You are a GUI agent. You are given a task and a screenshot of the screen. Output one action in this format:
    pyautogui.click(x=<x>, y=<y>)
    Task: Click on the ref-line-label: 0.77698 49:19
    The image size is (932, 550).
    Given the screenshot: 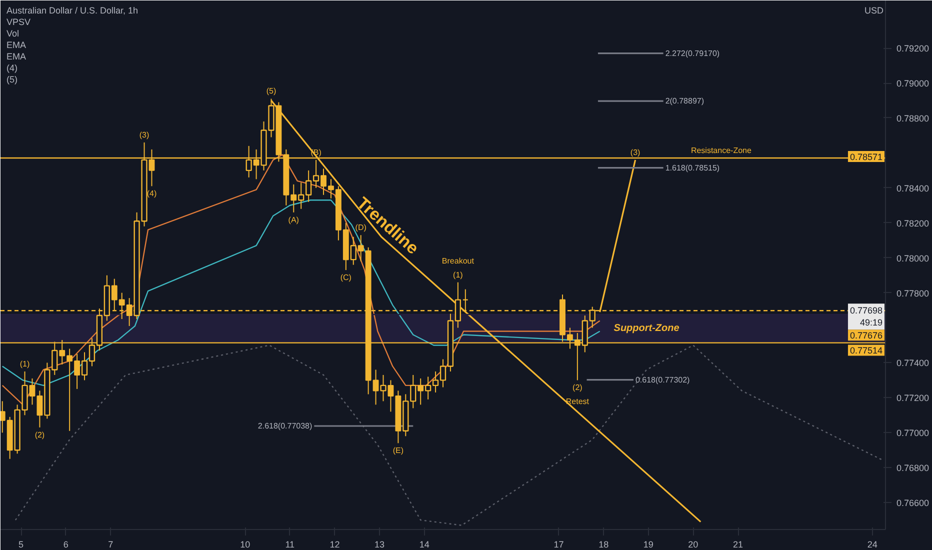 What is the action you would take?
    pyautogui.click(x=866, y=317)
    